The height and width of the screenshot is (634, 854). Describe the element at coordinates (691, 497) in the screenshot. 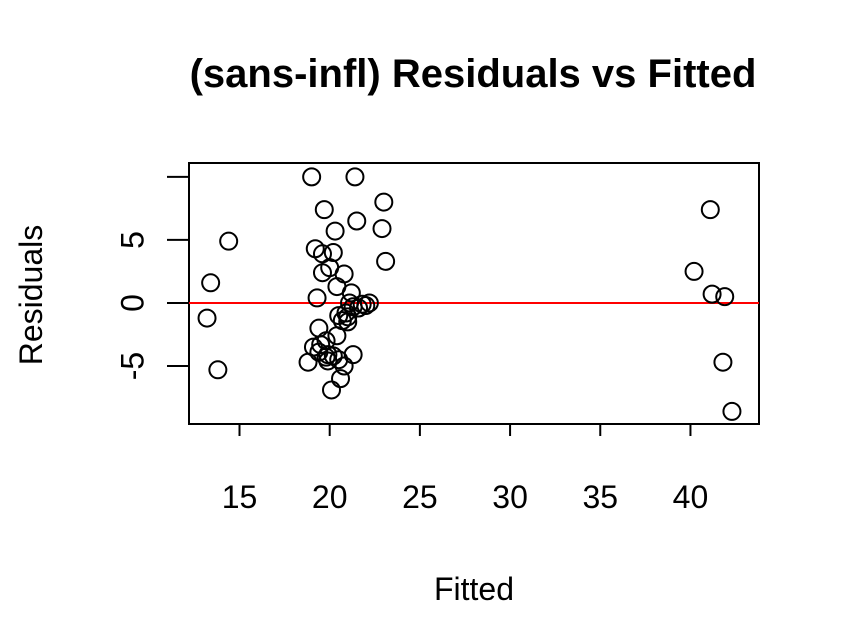

I see `x-tick-label: 40` at that location.